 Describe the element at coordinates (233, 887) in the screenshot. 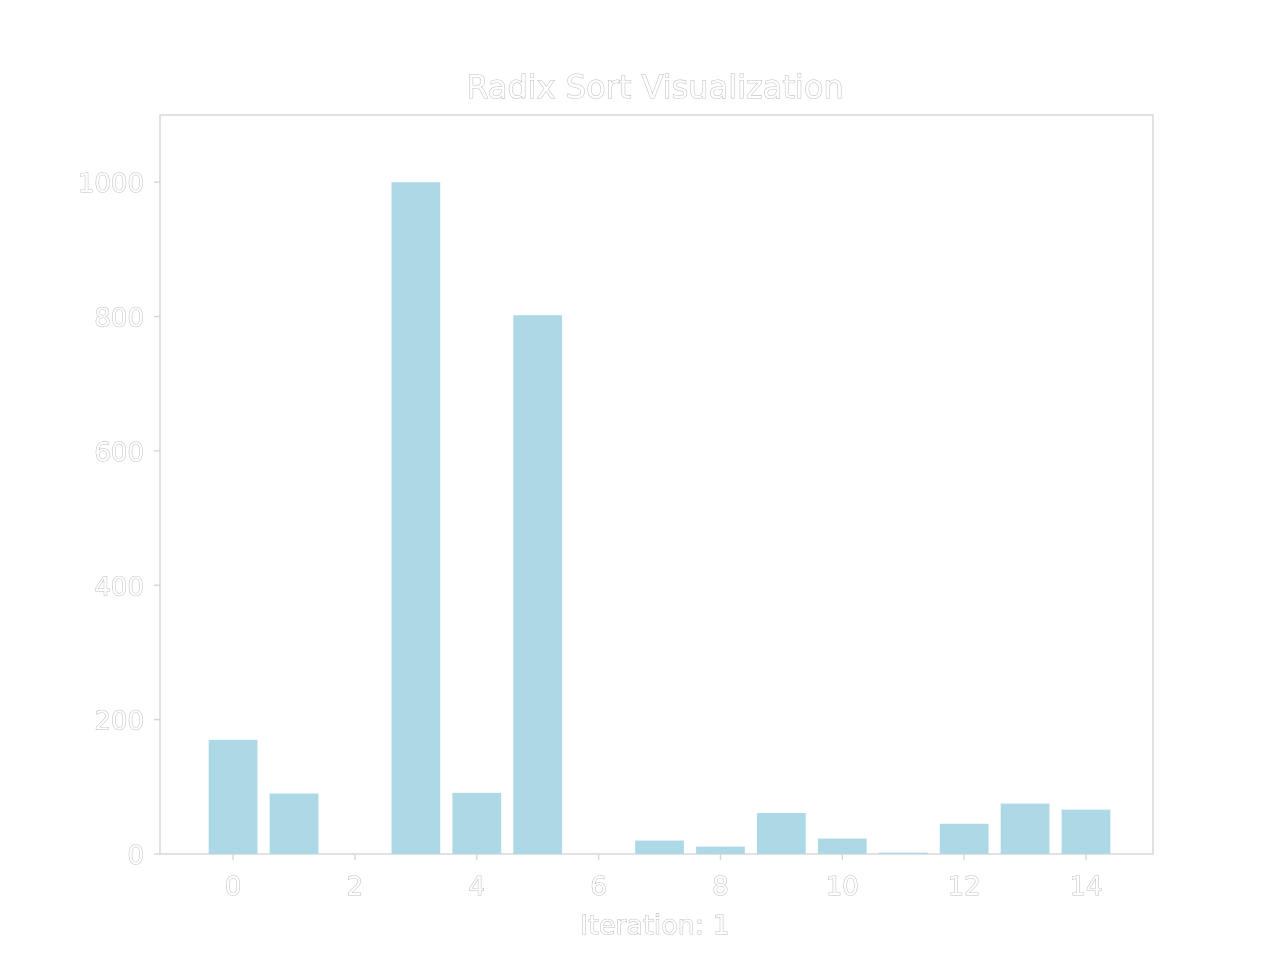

I see `x-tick-label: 0` at that location.